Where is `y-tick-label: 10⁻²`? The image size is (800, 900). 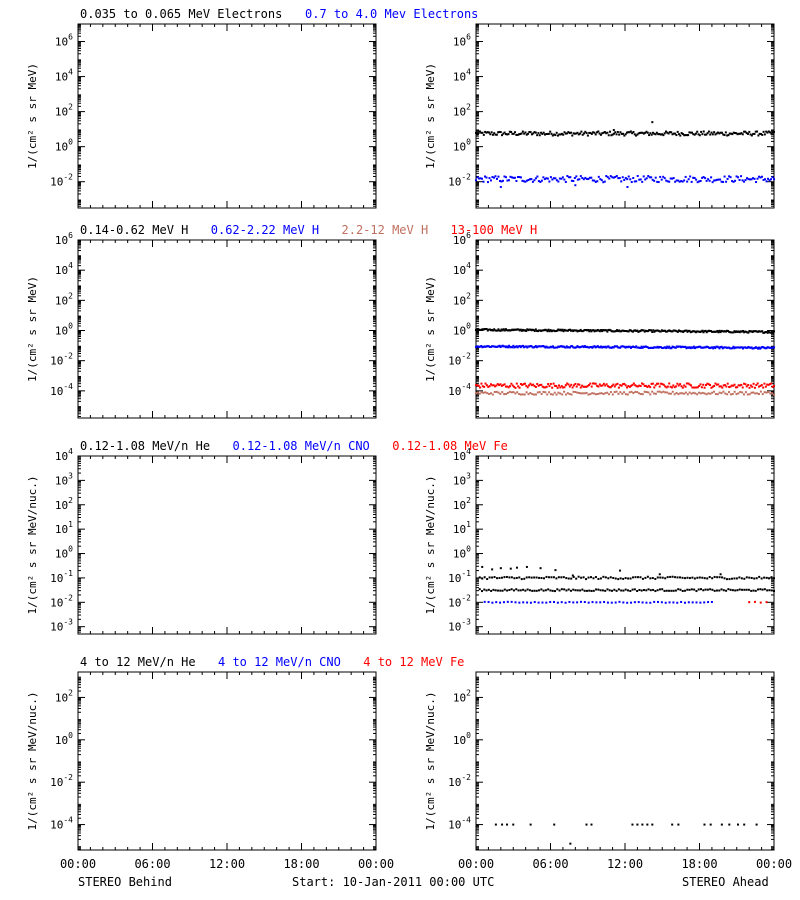 y-tick-label: 10⁻² is located at coordinates (61, 781).